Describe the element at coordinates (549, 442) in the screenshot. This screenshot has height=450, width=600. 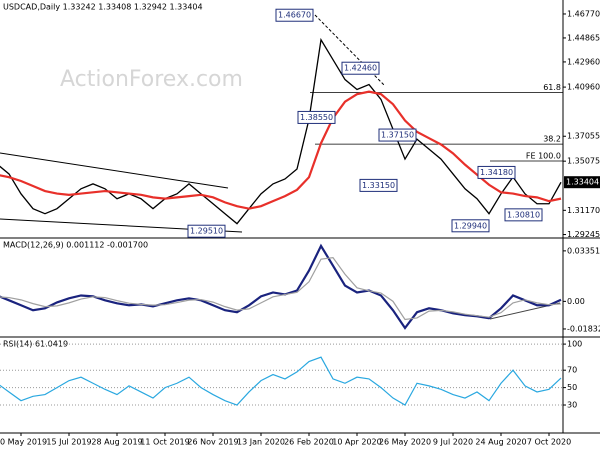
I see `x-tick-label: 7 Oct 2020` at that location.